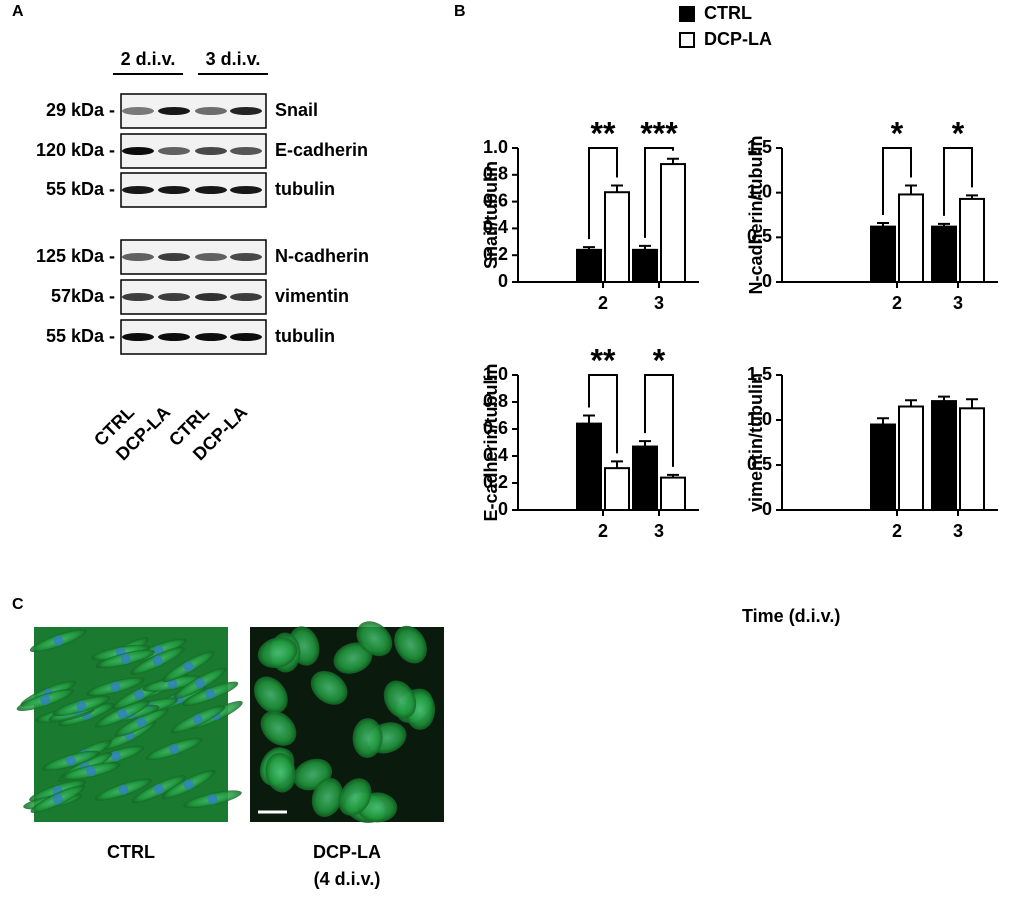 The image size is (1013, 897). What do you see at coordinates (347, 879) in the screenshot?
I see `image-caption: (4 d.i.v.)` at bounding box center [347, 879].